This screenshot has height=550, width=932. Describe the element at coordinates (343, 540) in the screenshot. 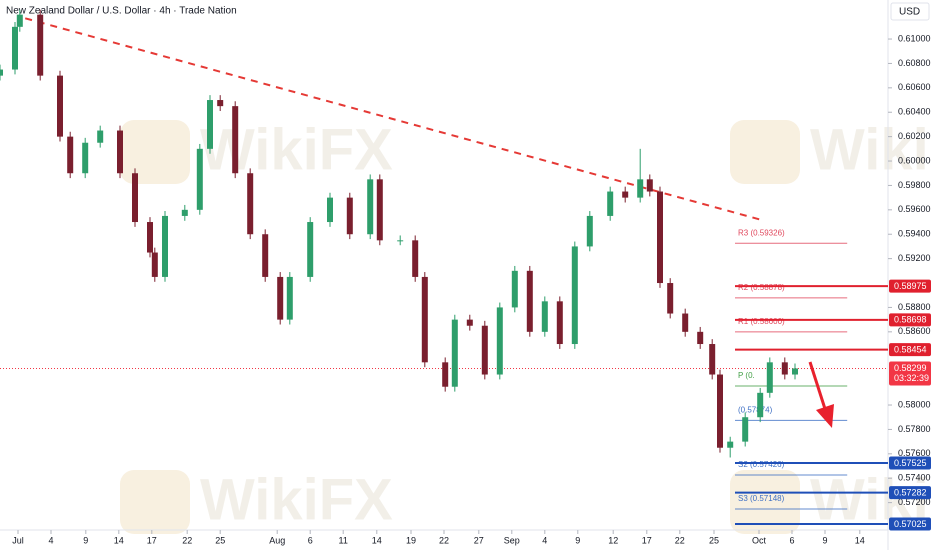

I see `x-tick-label: 11` at that location.